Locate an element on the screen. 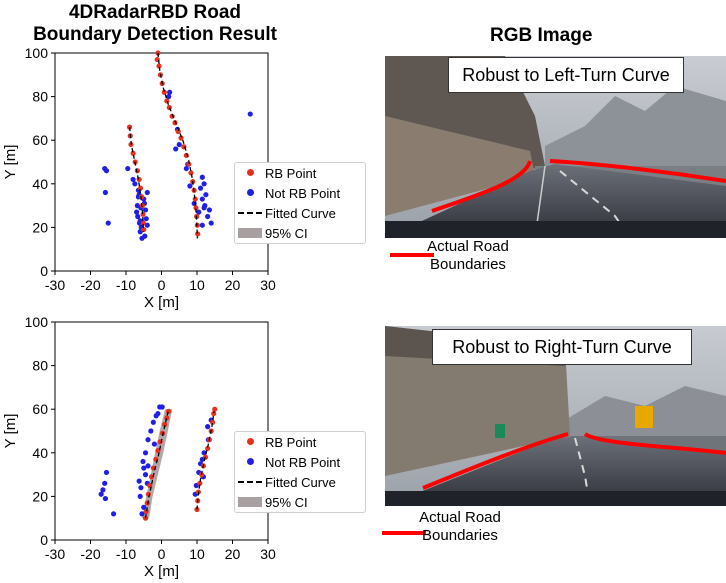  x-tick-label: -30 is located at coordinates (55, 554).